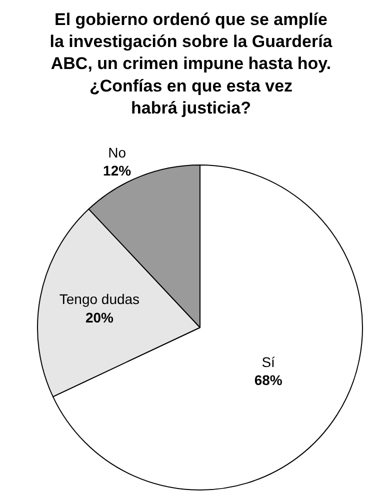 This screenshot has width=382, height=500. Describe the element at coordinates (269, 362) in the screenshot. I see `slice-label: Sí` at that location.